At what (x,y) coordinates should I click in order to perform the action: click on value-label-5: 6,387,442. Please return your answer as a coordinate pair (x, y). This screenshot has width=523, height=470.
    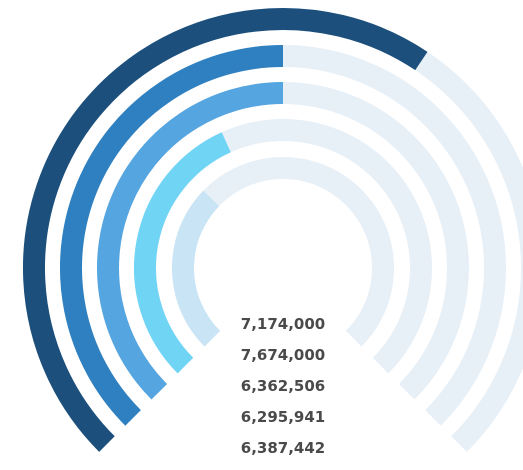
    Looking at the image, I should click on (283, 448).